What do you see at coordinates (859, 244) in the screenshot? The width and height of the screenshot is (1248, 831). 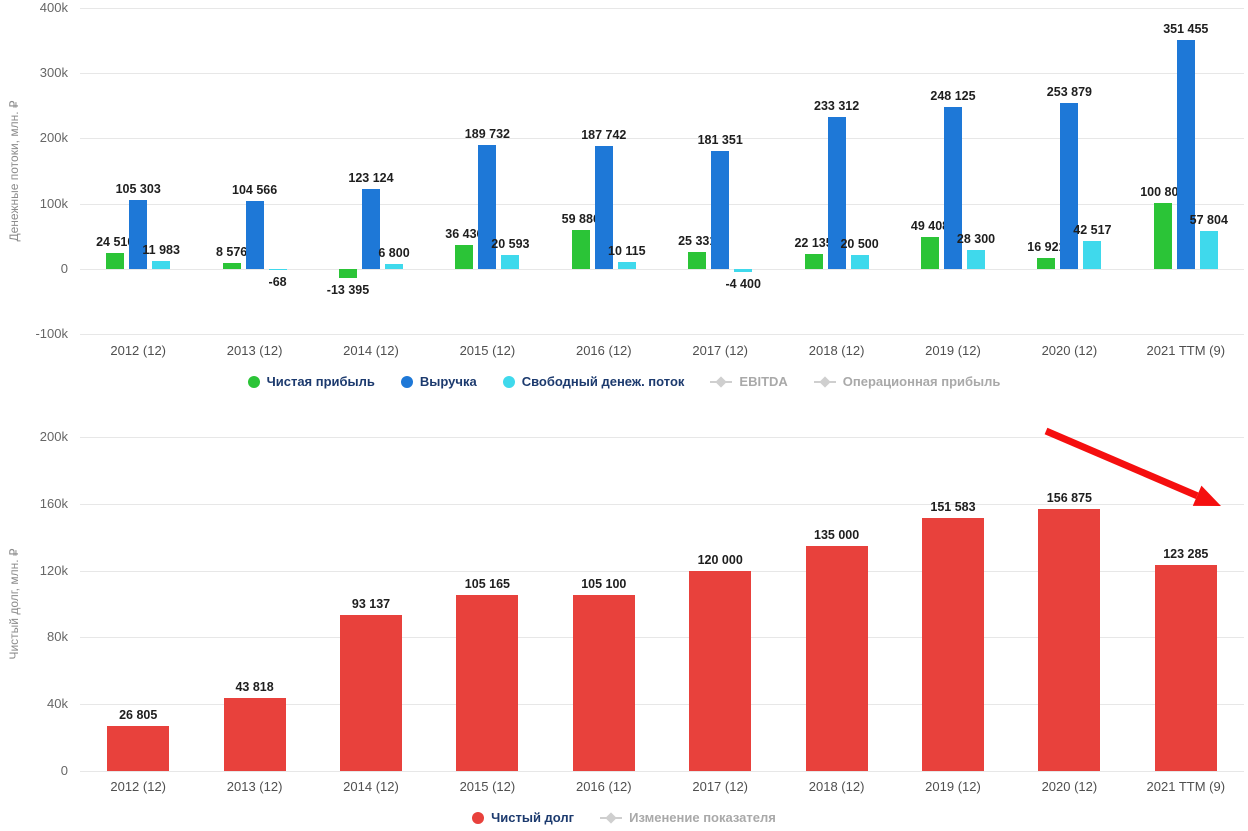 I see `bar-value-label: 20 500` at bounding box center [859, 244].